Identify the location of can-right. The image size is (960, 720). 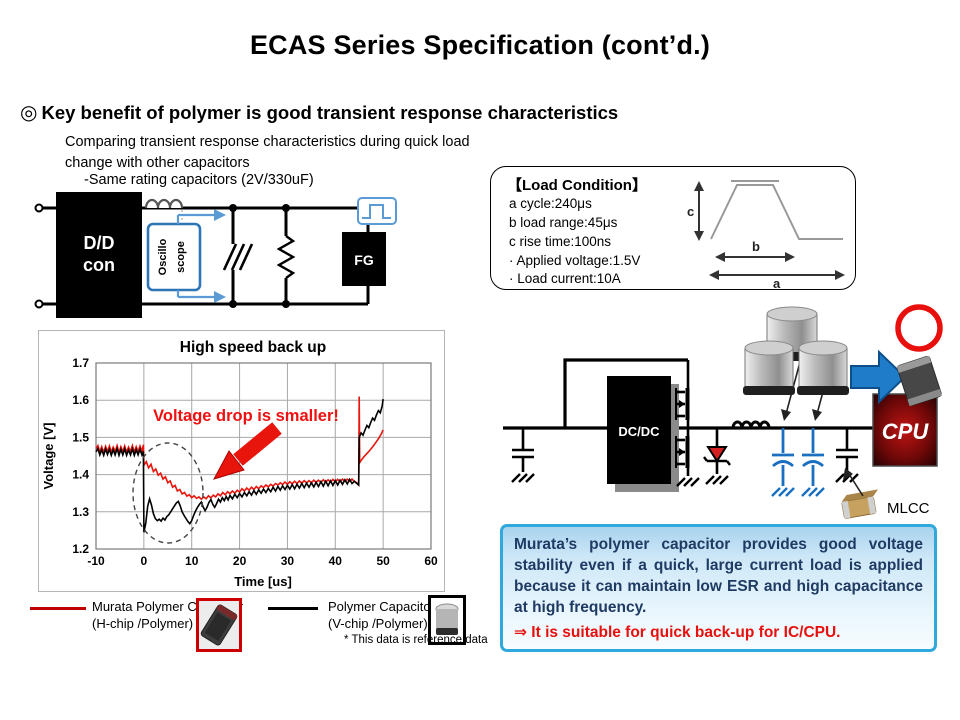
(823, 367).